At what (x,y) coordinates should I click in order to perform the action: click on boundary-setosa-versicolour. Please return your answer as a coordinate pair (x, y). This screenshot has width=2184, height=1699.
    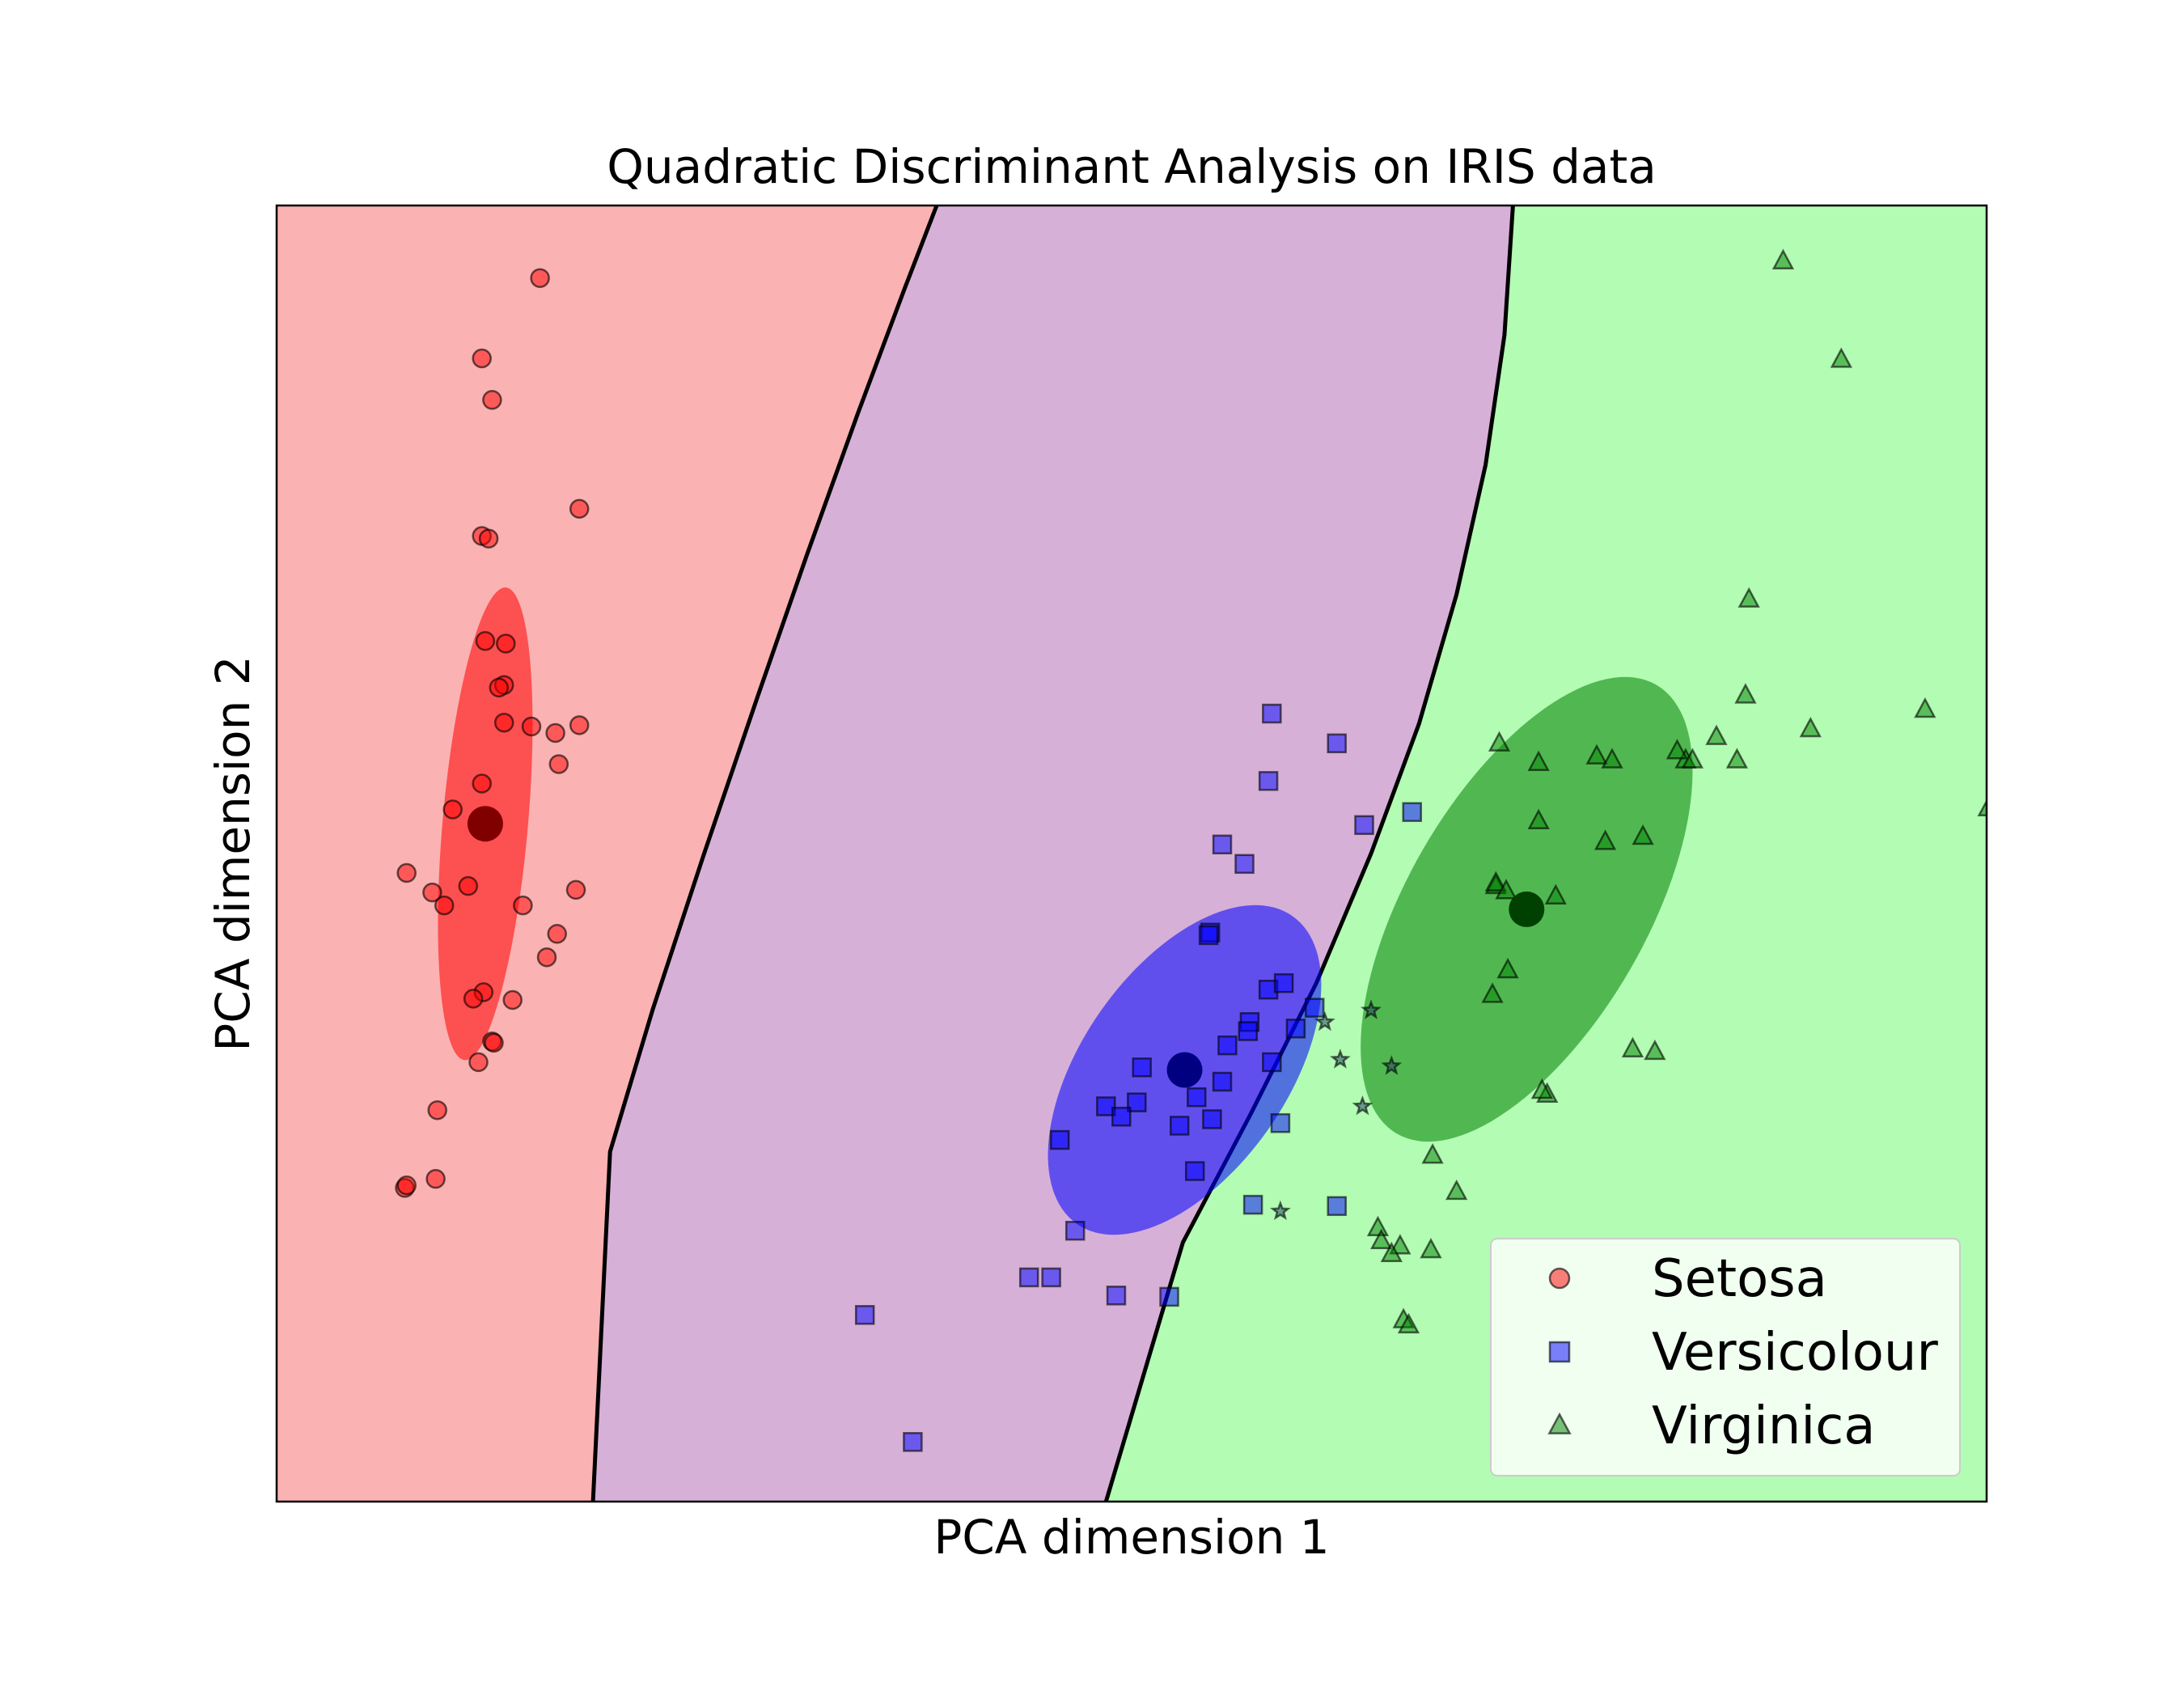
    Looking at the image, I should click on (764, 853).